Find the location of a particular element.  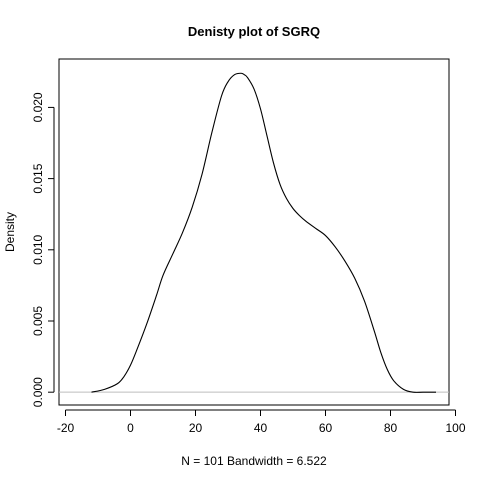

y-tick-label: 0.020 is located at coordinates (38, 107).